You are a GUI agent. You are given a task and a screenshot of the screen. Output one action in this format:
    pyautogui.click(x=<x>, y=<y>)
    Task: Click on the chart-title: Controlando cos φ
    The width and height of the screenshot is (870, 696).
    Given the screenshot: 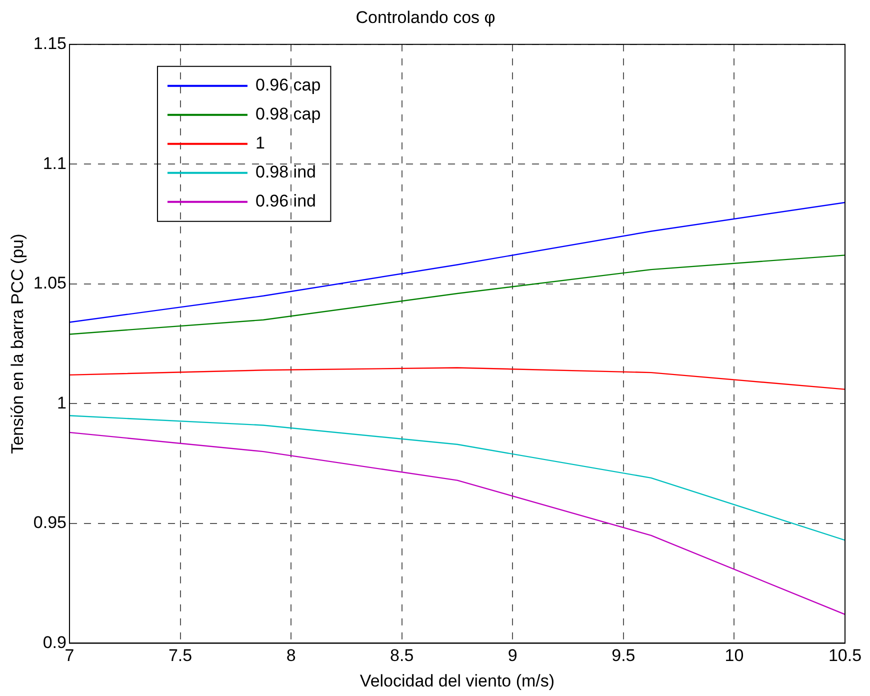 What is the action you would take?
    pyautogui.click(x=426, y=17)
    